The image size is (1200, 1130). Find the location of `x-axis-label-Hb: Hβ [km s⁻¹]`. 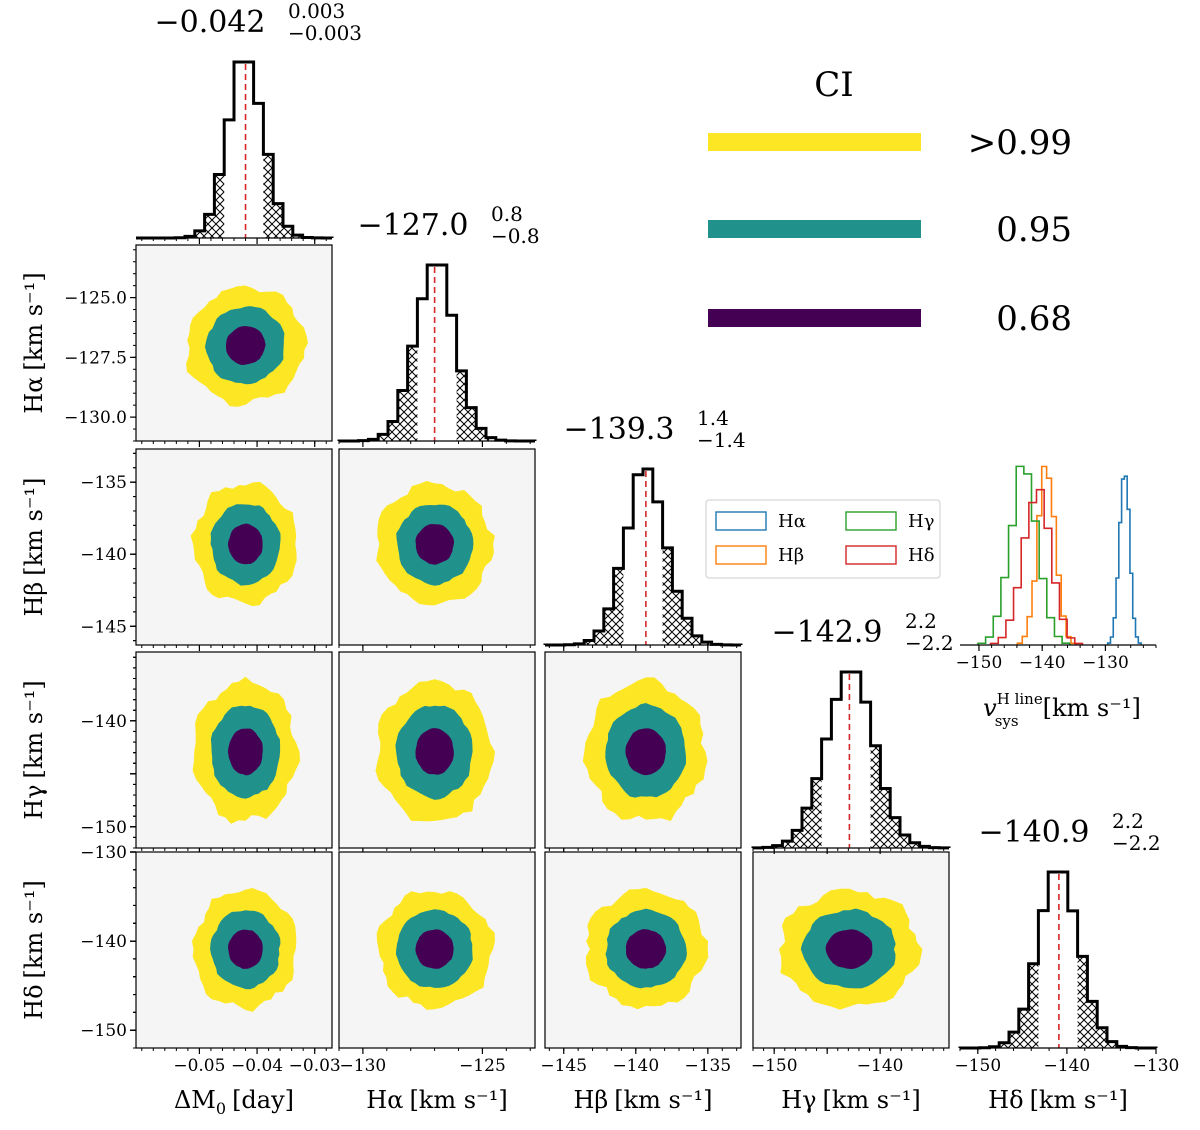

x-axis-label-Hb: Hβ [km s⁻¹] is located at coordinates (642, 1100).